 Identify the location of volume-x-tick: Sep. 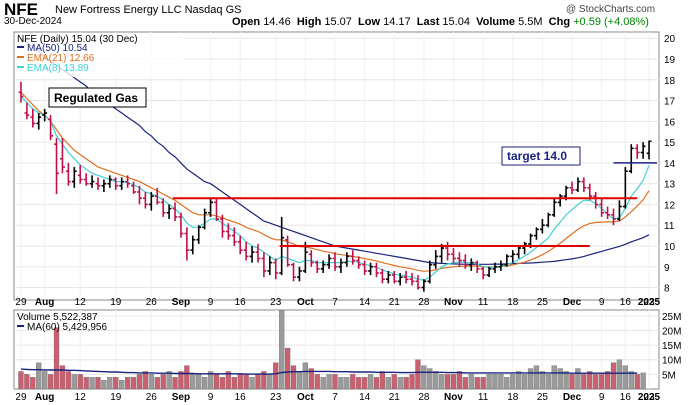
(181, 397).